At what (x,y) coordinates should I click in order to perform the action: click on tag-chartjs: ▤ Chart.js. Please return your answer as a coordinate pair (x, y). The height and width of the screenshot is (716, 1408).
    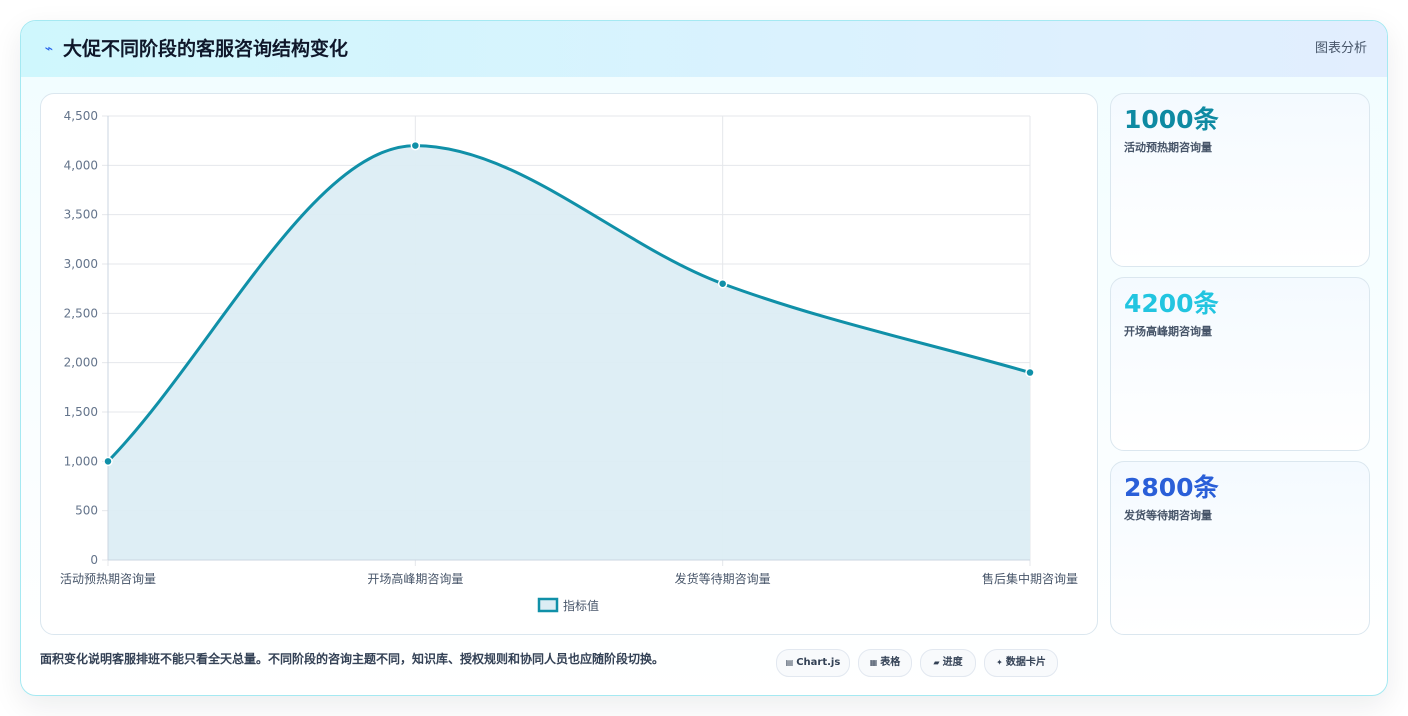
    Looking at the image, I should click on (813, 663).